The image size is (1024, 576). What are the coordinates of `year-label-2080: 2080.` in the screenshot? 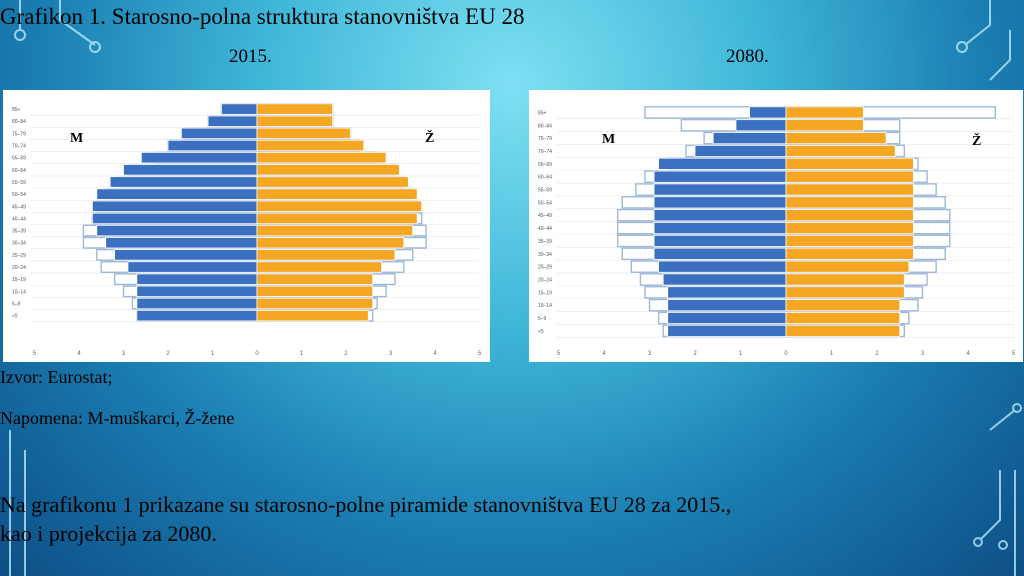 It's located at (747, 56).